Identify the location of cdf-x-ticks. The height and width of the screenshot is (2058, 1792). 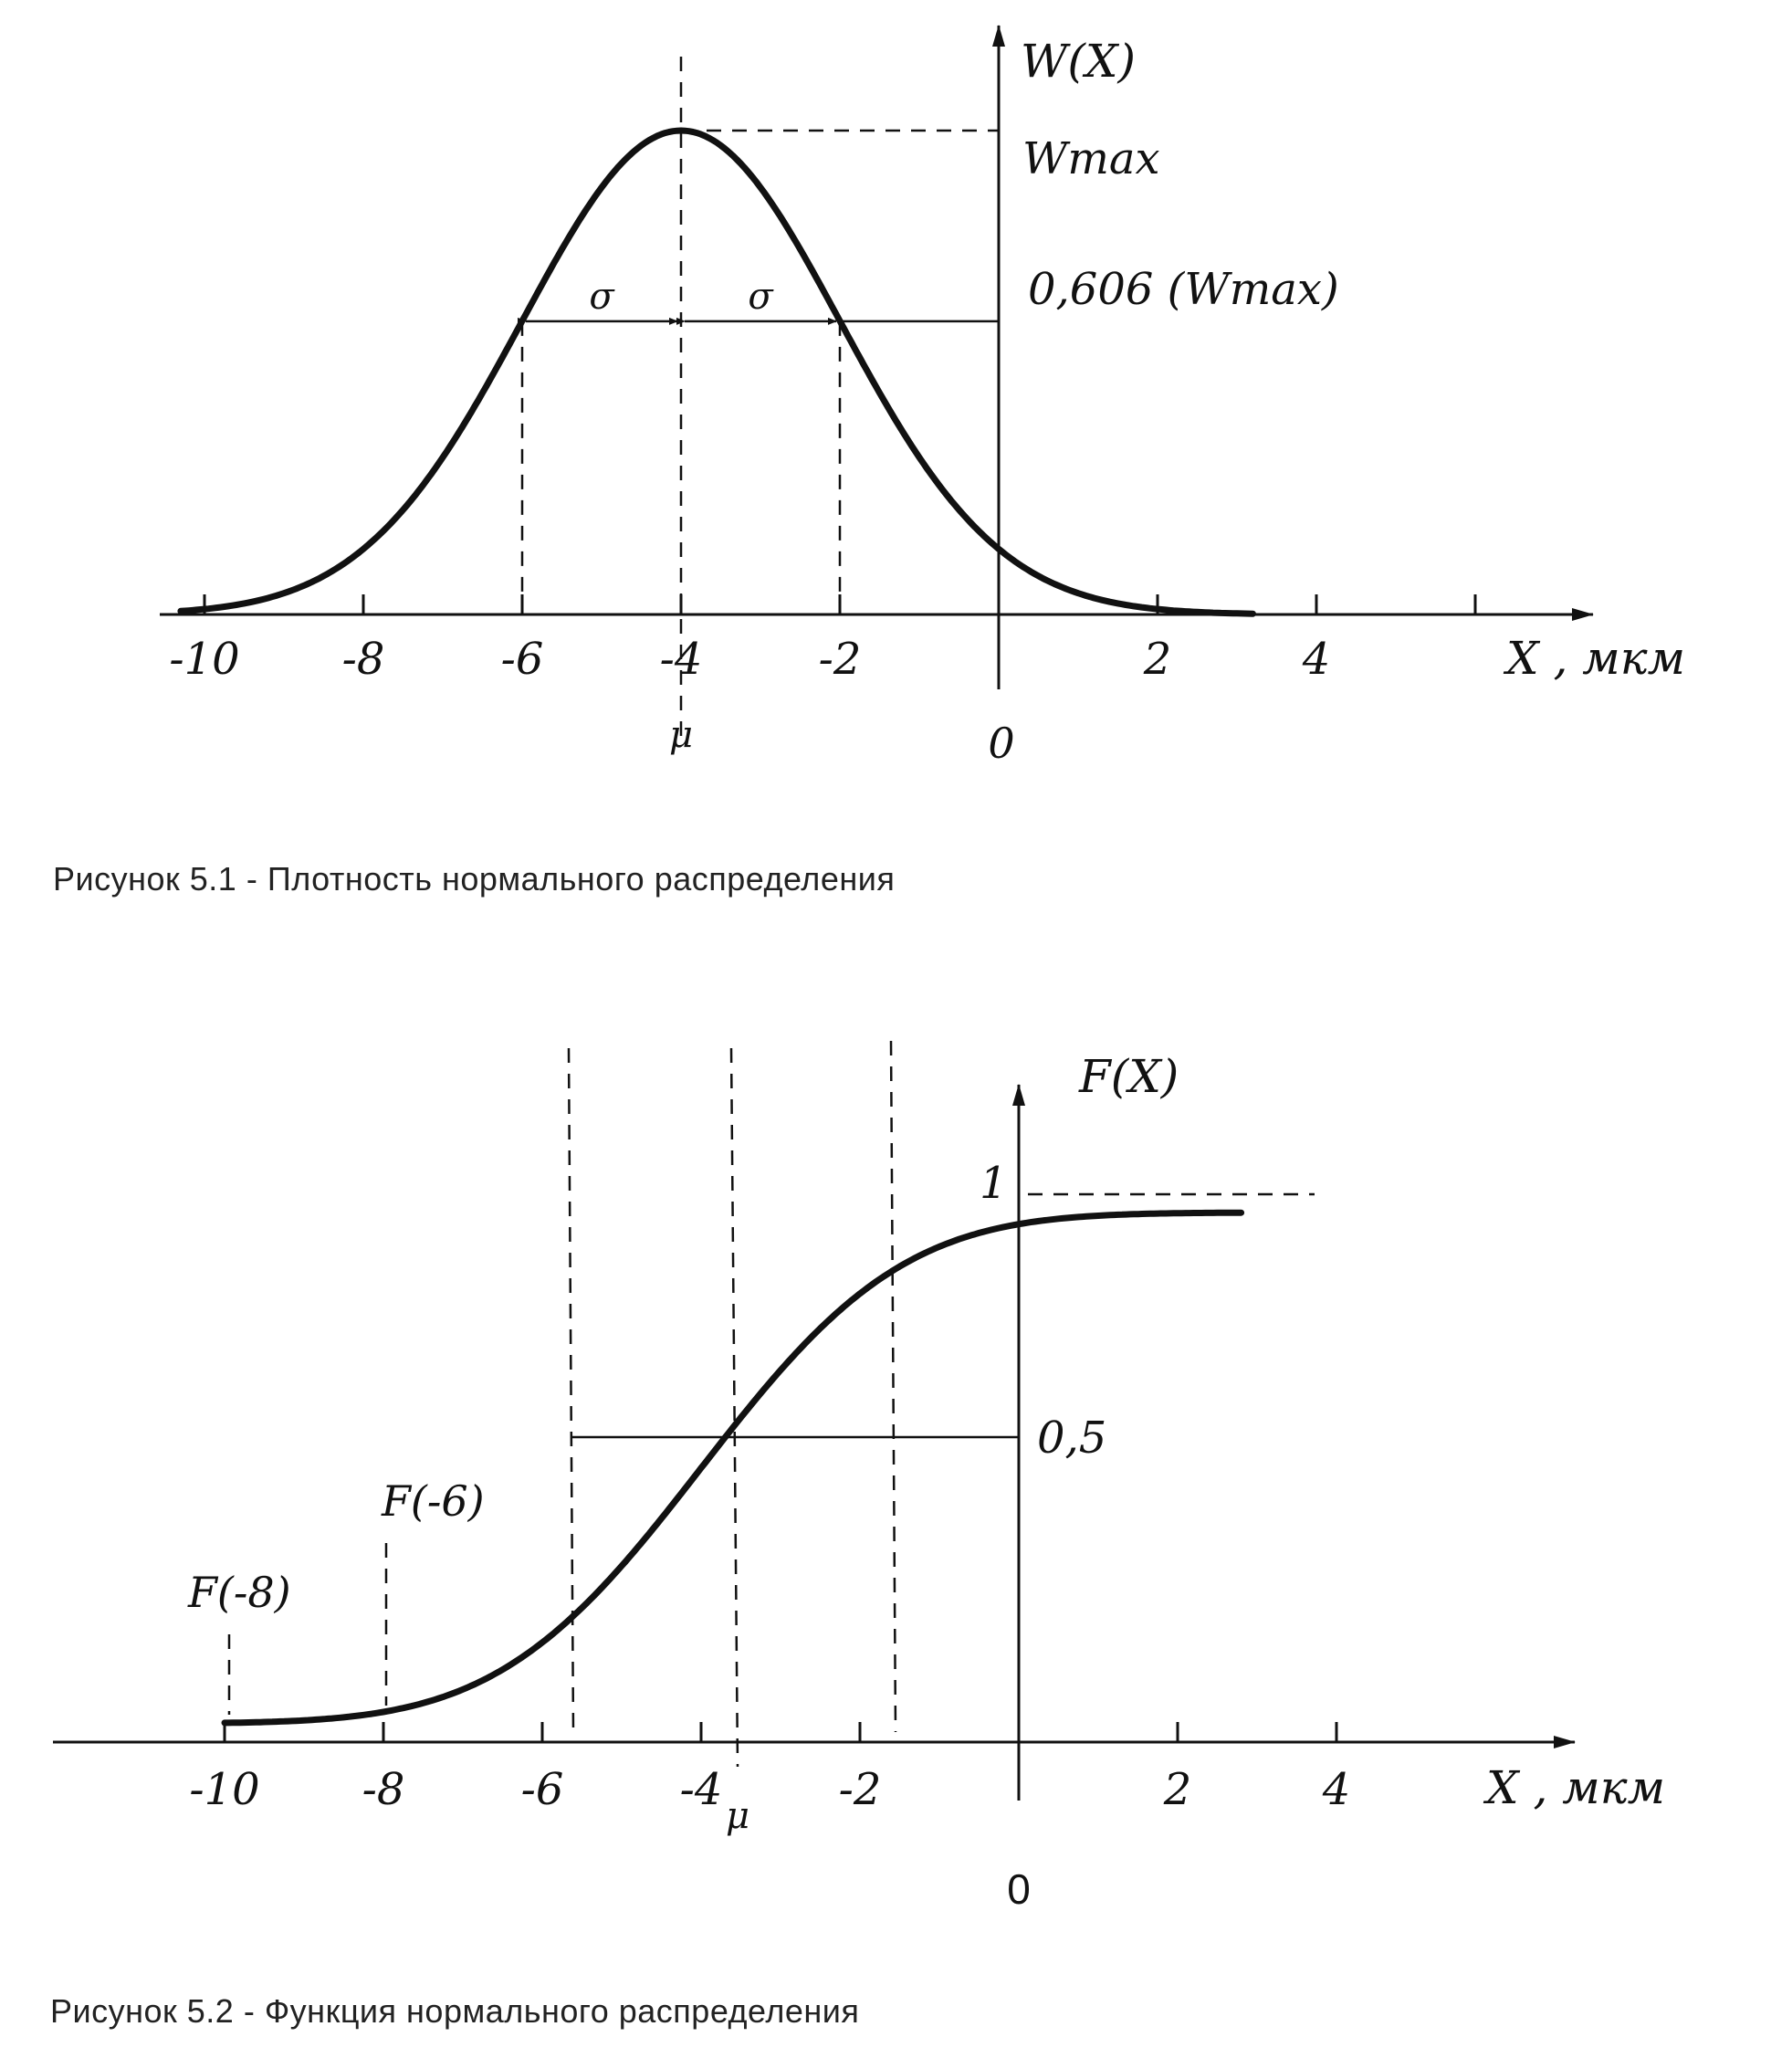
(780, 1732).